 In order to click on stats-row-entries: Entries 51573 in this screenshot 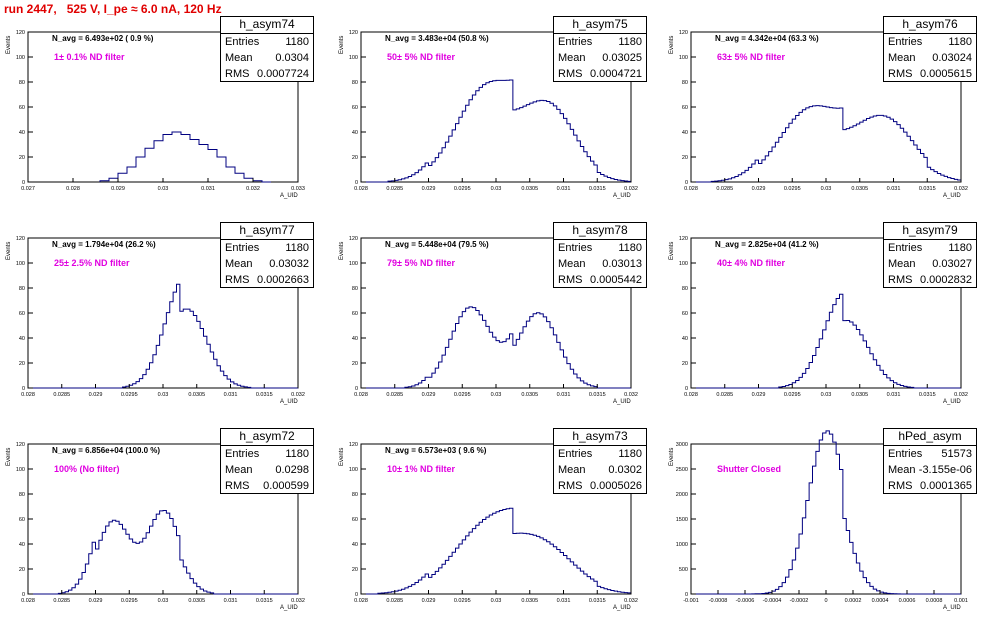, I will do `click(930, 454)`.